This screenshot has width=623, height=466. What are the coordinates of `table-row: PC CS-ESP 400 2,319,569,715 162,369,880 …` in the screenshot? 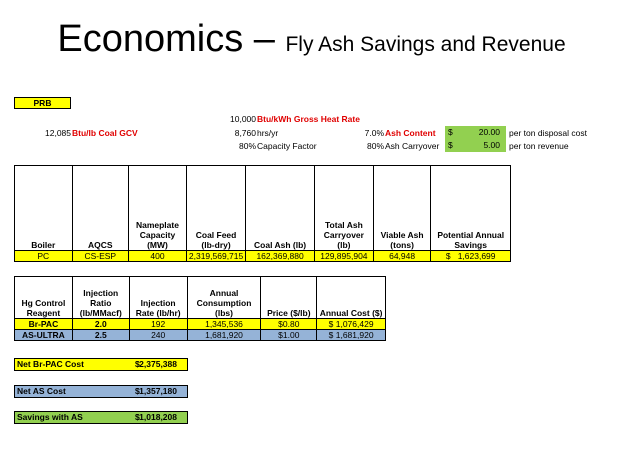 It's located at (262, 256).